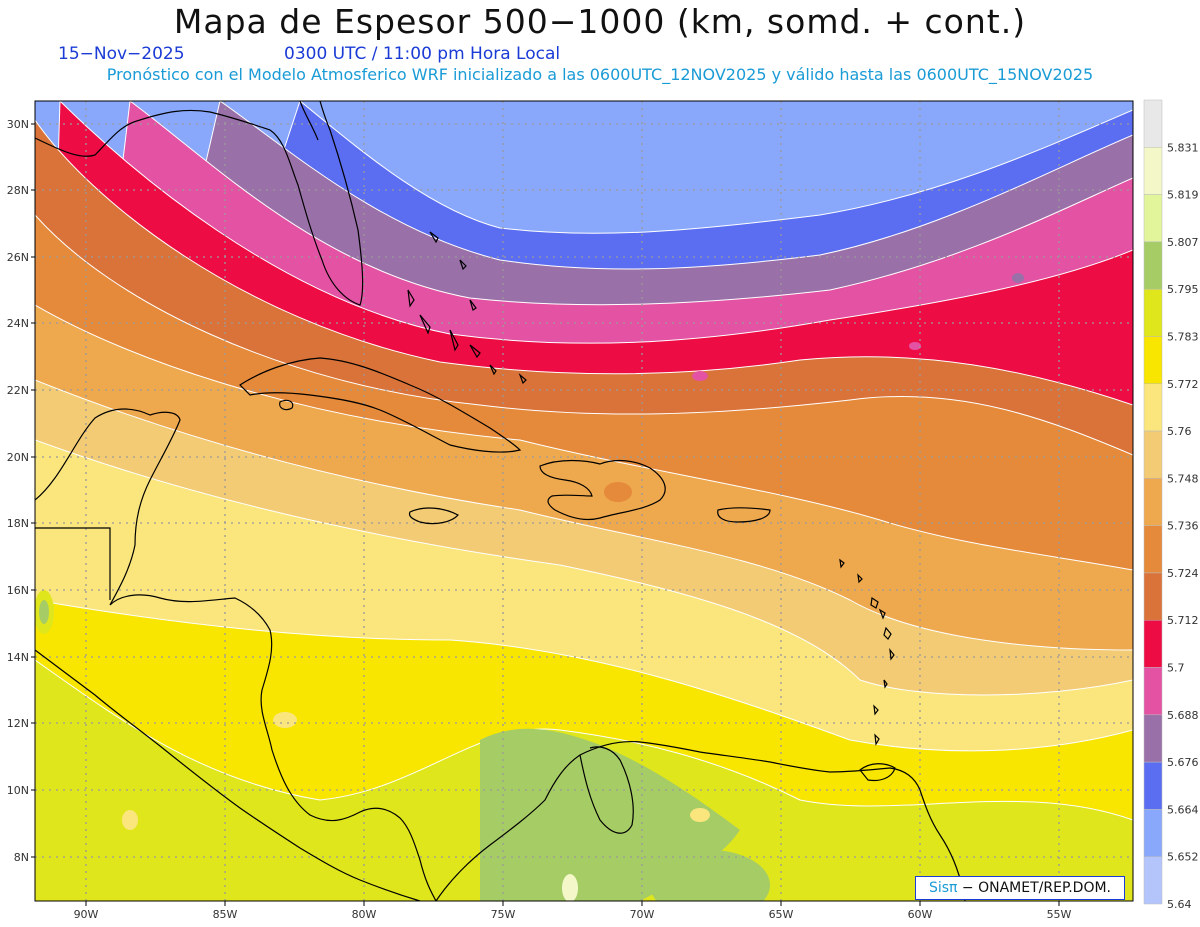 The image size is (1200, 927). Describe the element at coordinates (1183, 762) in the screenshot. I see `colorbar-label: 5.676` at that location.